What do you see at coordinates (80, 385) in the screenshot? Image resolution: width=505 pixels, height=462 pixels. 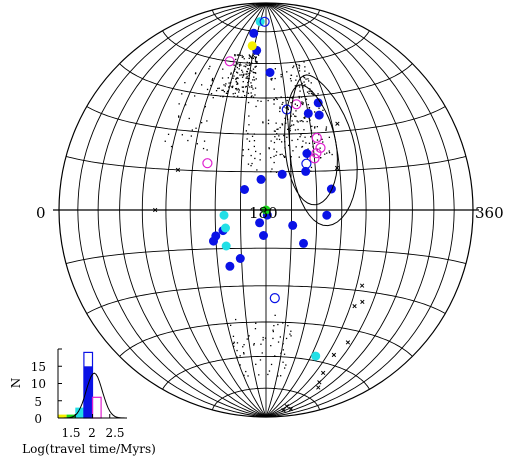 I see `histogram-bars` at bounding box center [80, 385].